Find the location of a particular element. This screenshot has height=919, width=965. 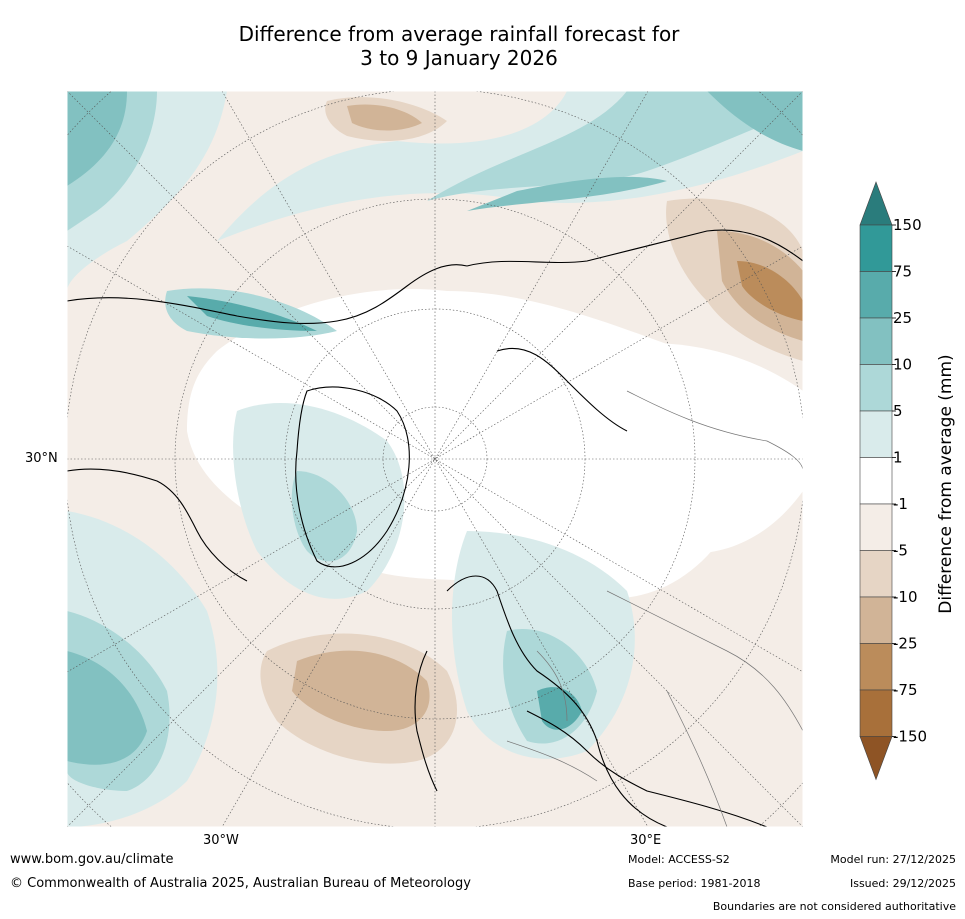

colorbar-tick-label: 5 is located at coordinates (898, 411).